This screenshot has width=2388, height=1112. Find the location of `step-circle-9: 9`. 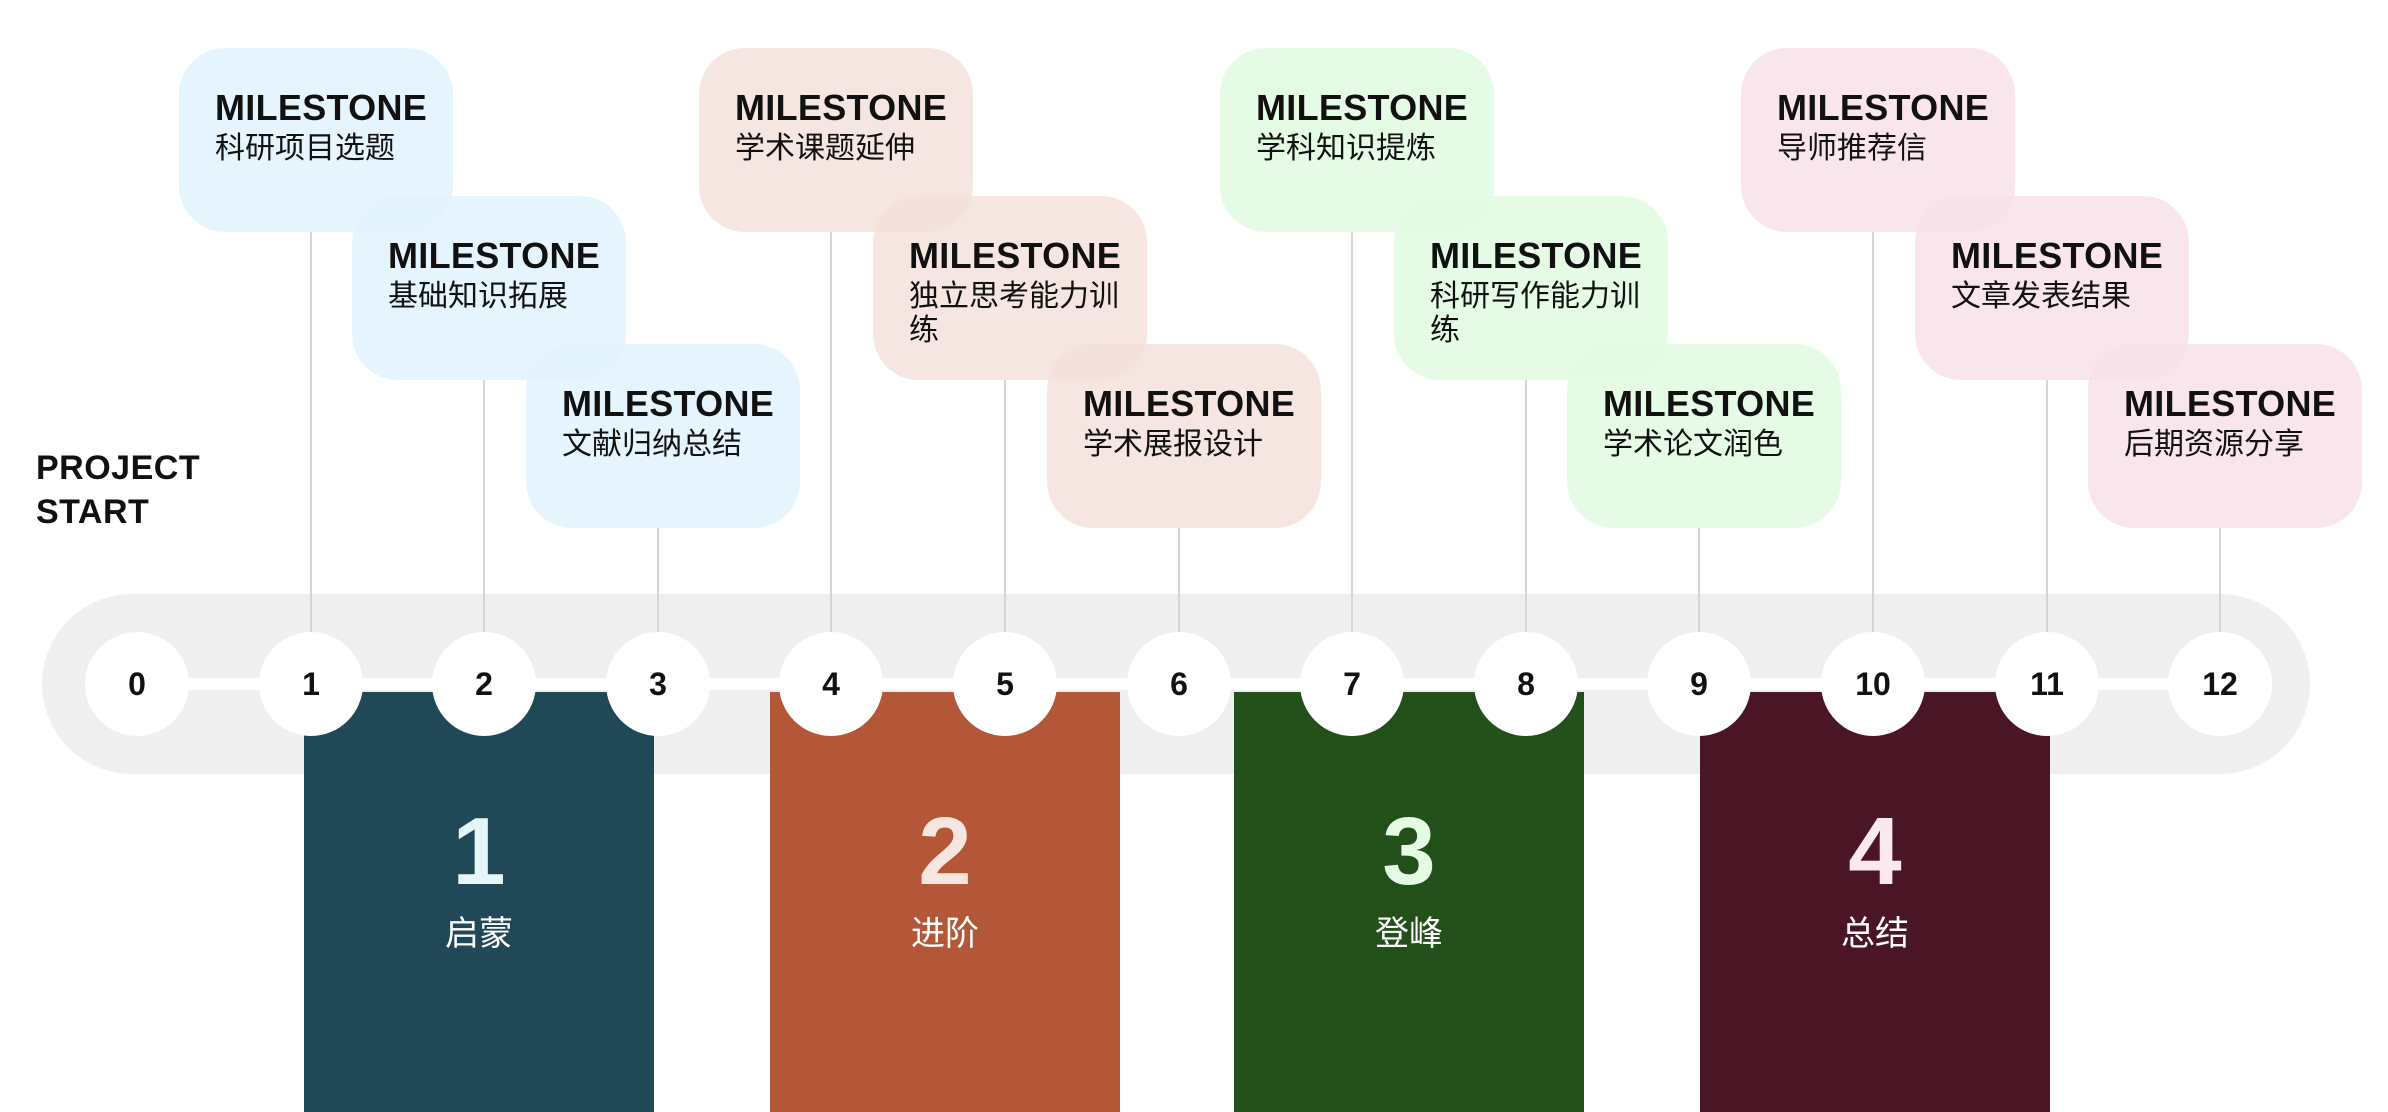

step-circle-9: 9 is located at coordinates (1699, 684).